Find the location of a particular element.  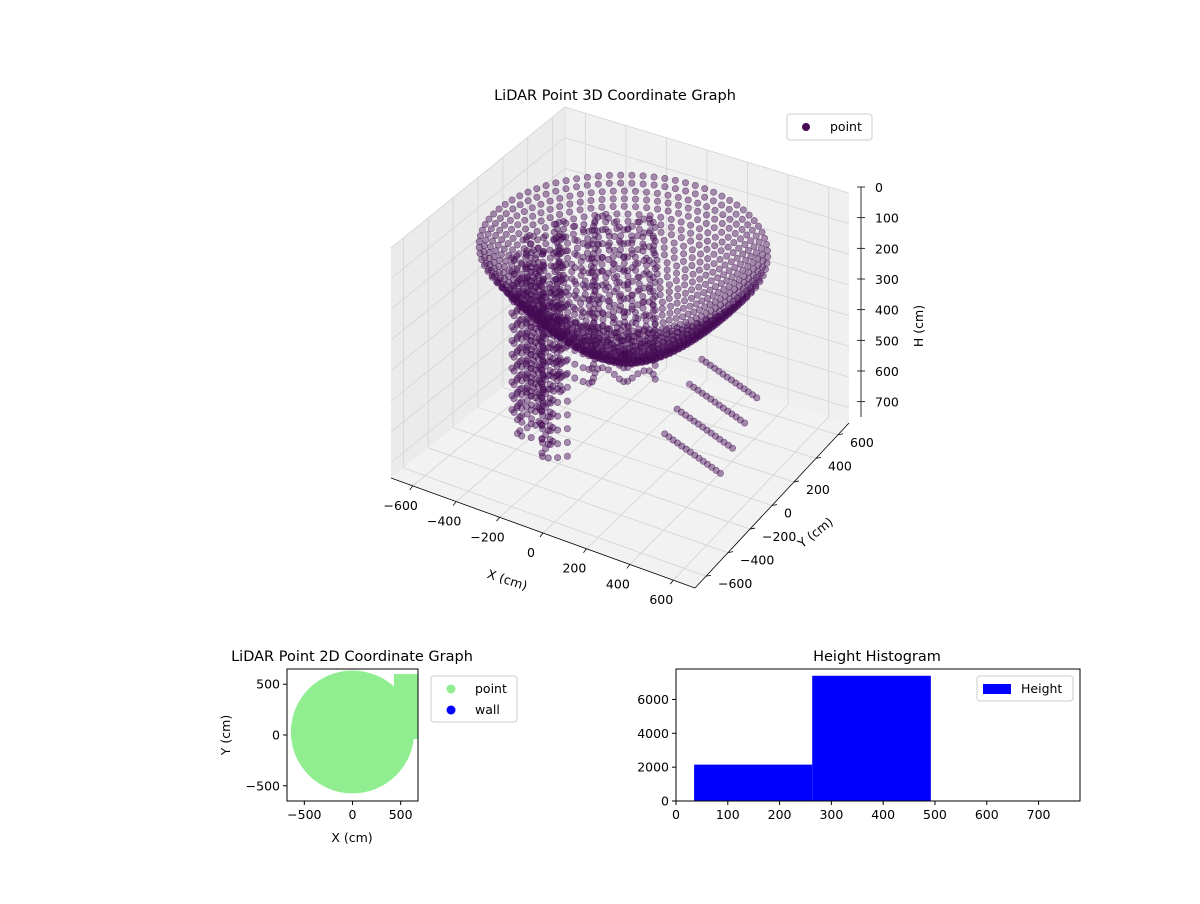

chart-histogram-legend-label: Height is located at coordinates (1041, 688).